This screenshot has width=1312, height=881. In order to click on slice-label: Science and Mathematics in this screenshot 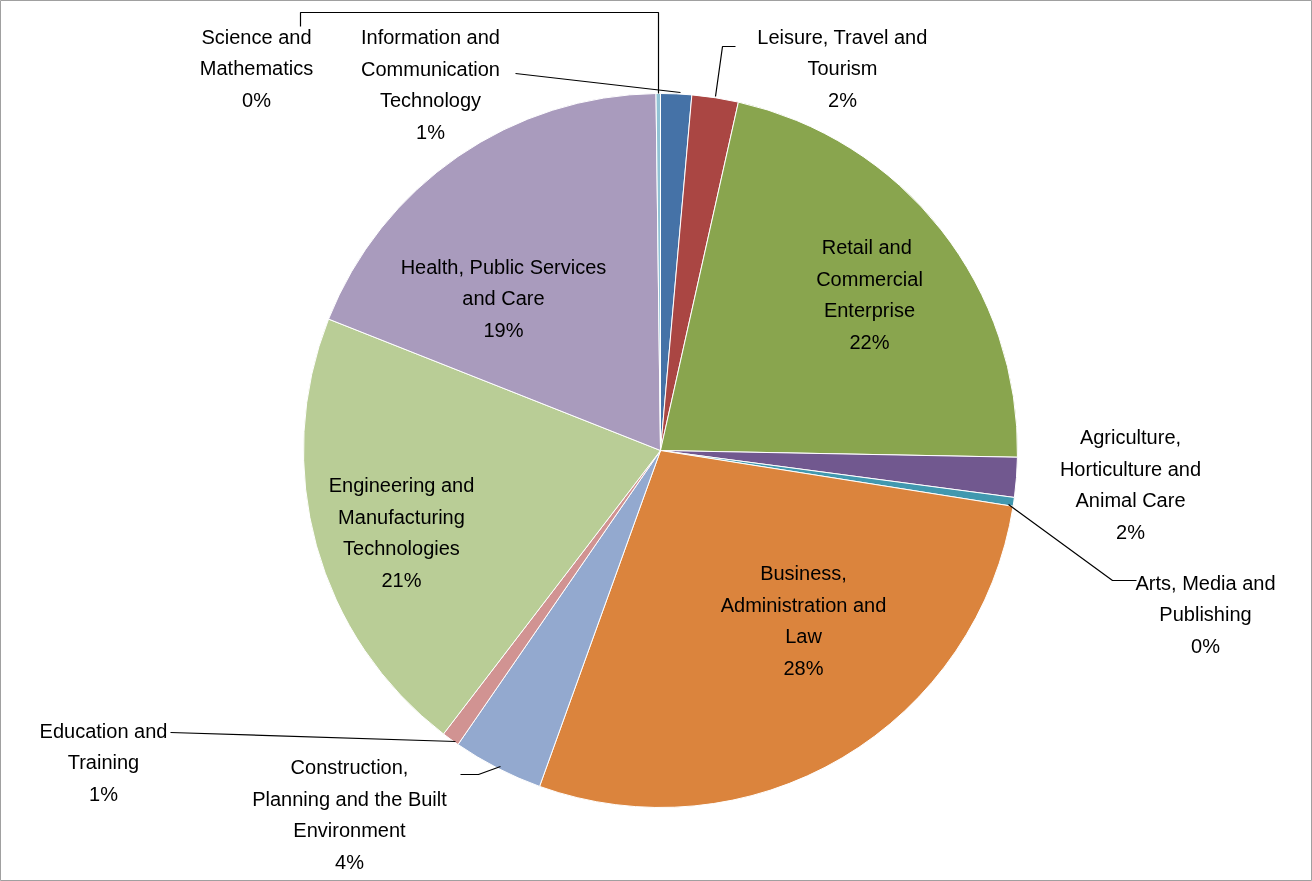, I will do `click(256, 52)`.